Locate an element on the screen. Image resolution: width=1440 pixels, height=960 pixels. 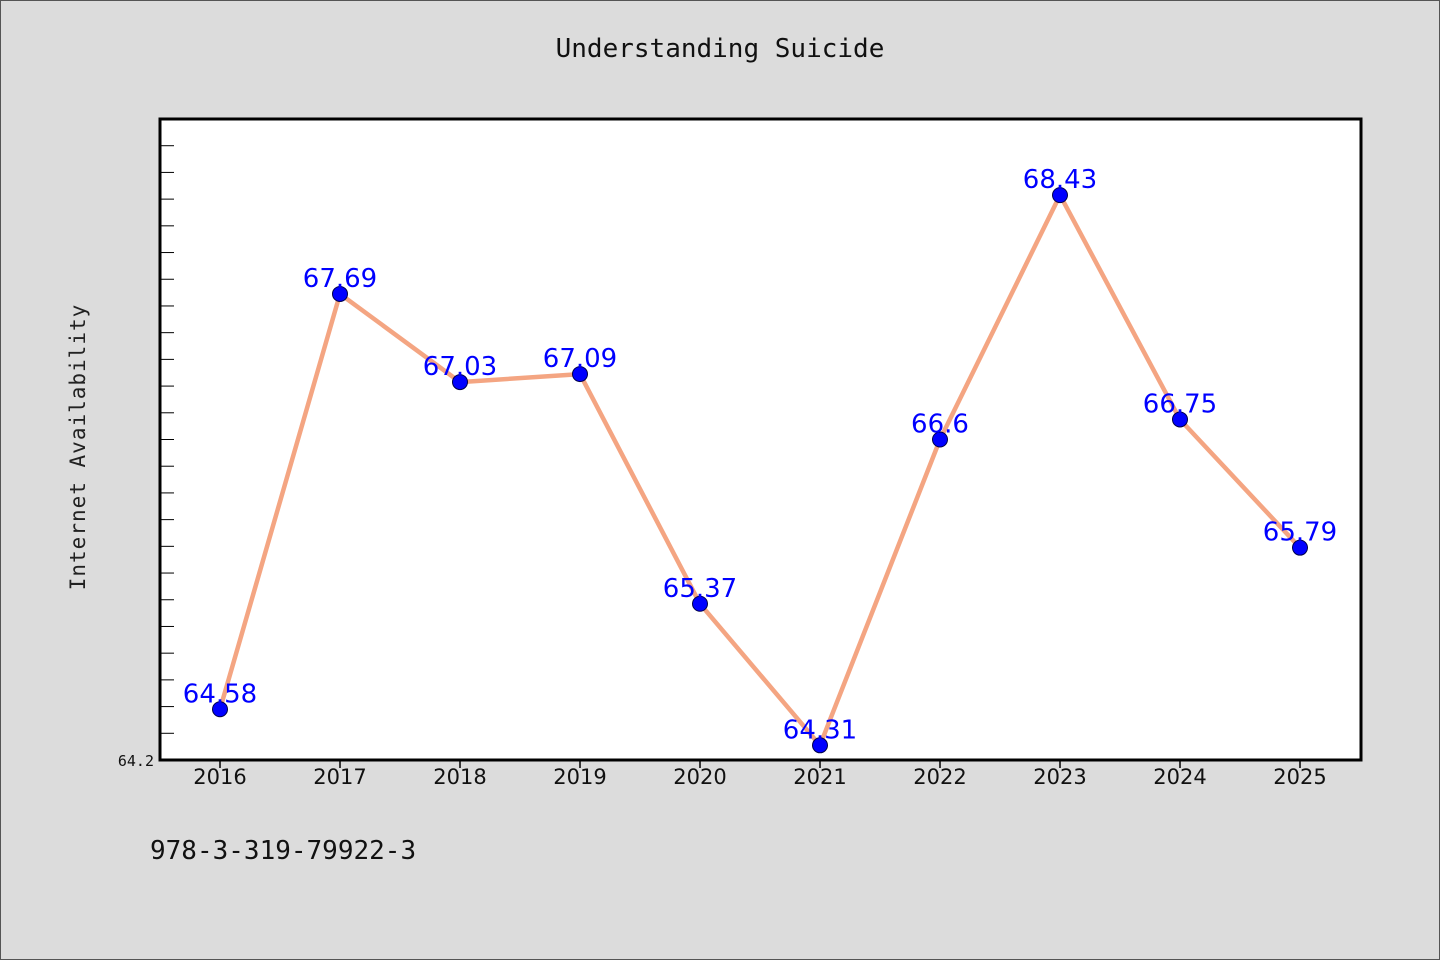
x-tick-label: 2022 is located at coordinates (939, 777).